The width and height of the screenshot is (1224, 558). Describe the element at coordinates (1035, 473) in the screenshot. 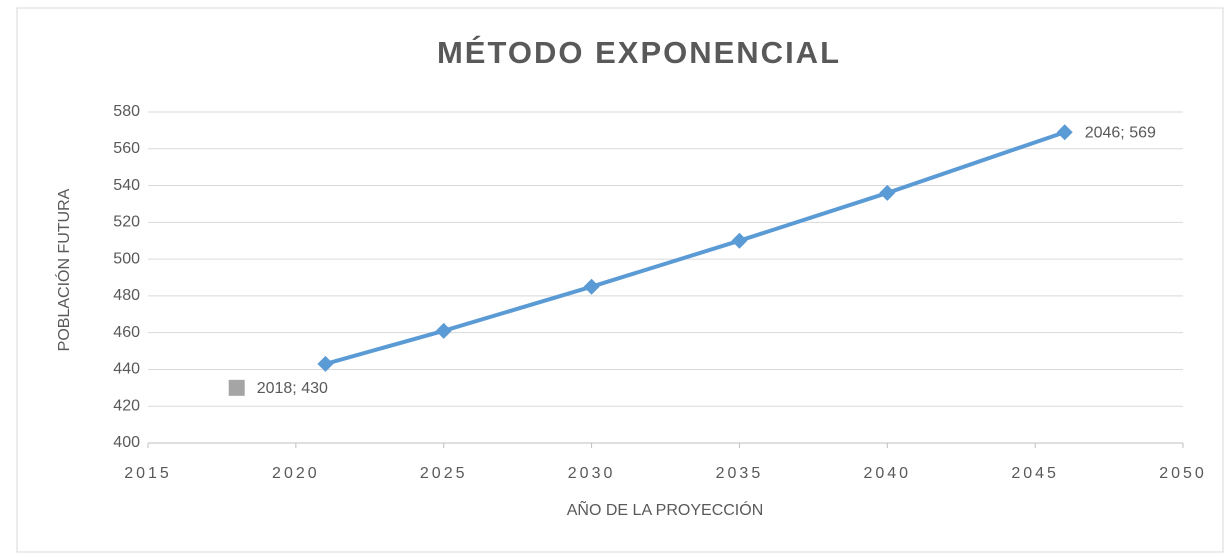

I see `x-tick-label: 2045` at that location.